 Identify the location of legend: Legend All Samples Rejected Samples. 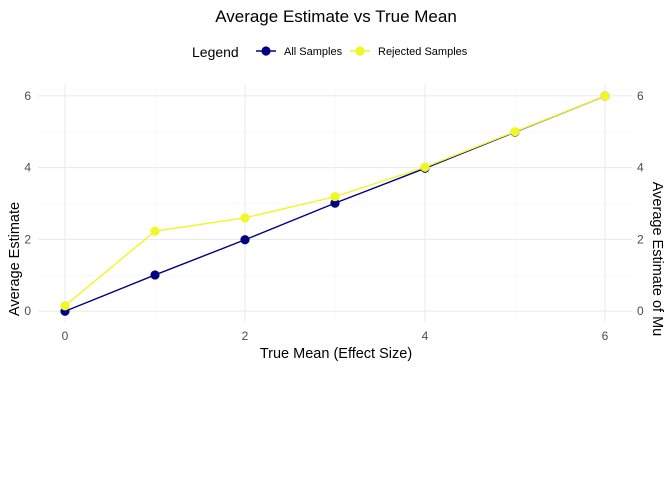
(330, 52).